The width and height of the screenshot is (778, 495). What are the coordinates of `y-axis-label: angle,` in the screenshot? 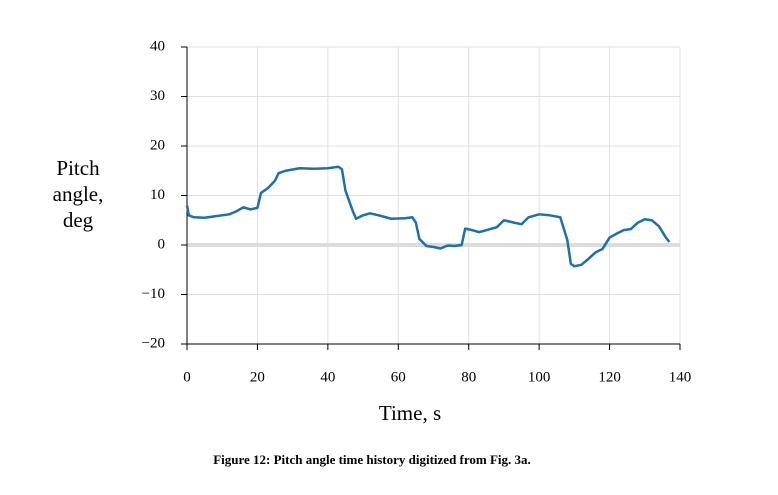 It's located at (78, 194).